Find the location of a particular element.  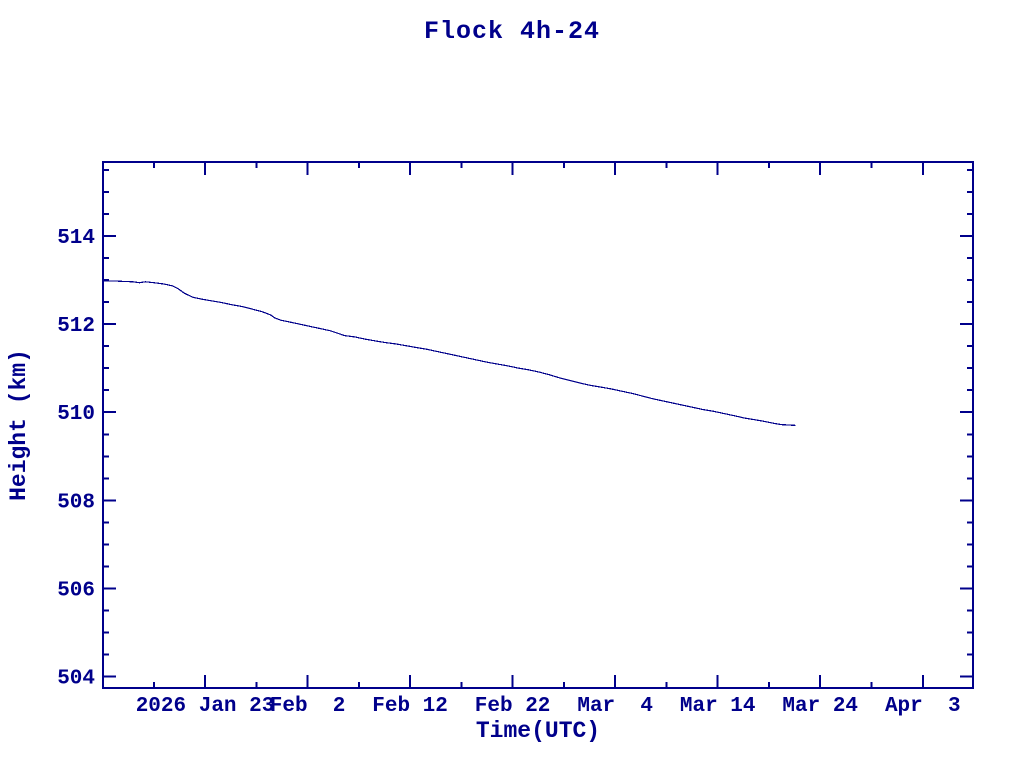

x-tick-label: 2026 Jan 23 is located at coordinates (205, 706).